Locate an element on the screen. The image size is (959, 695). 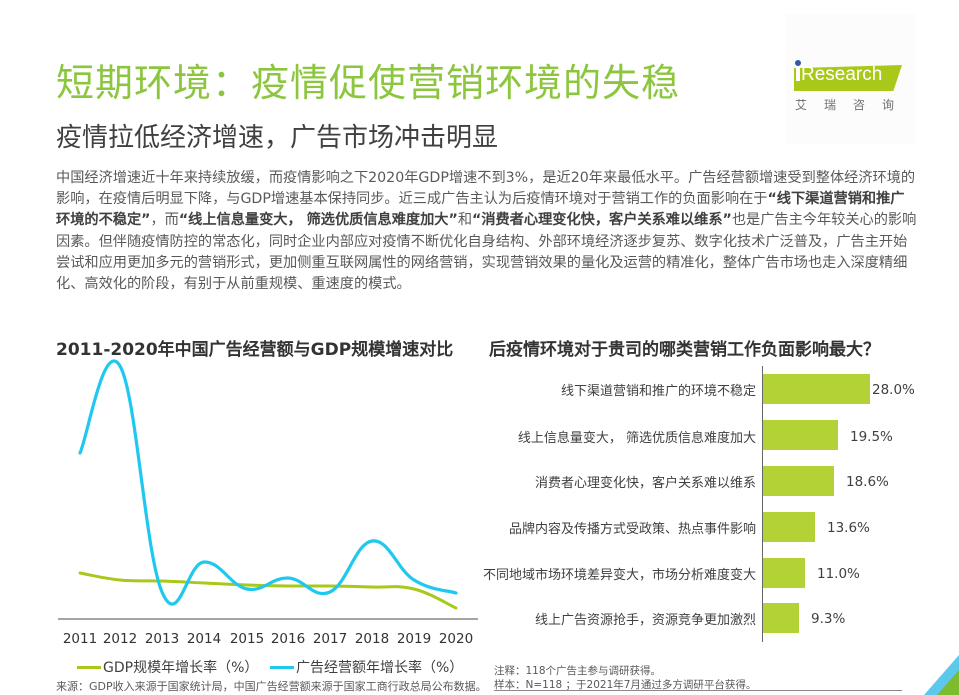
legend-ad: 广告经营额年增长率（%） is located at coordinates (366, 667).